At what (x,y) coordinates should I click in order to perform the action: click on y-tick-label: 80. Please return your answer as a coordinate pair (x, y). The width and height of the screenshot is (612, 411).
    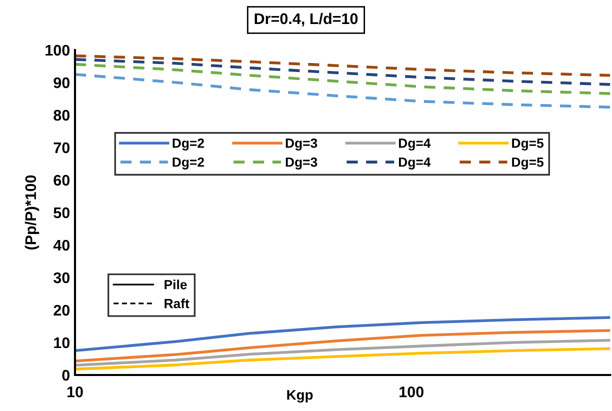
    Looking at the image, I should click on (62, 115).